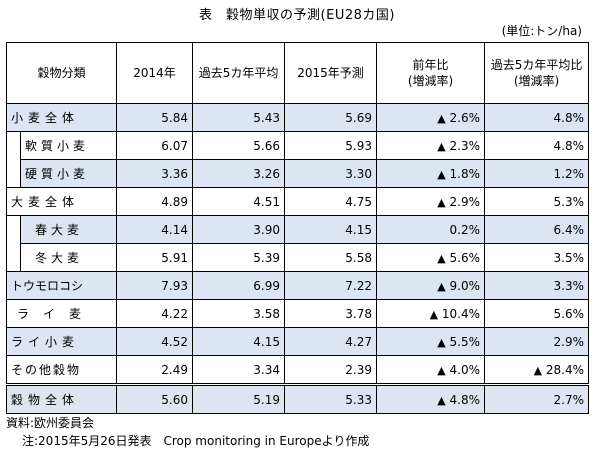  What do you see at coordinates (298, 145) in the screenshot?
I see `table-row-soft-wheat: 軟質小麦 6.07 5.66 5.93 ▲ 2.3% 4.8%` at bounding box center [298, 145].